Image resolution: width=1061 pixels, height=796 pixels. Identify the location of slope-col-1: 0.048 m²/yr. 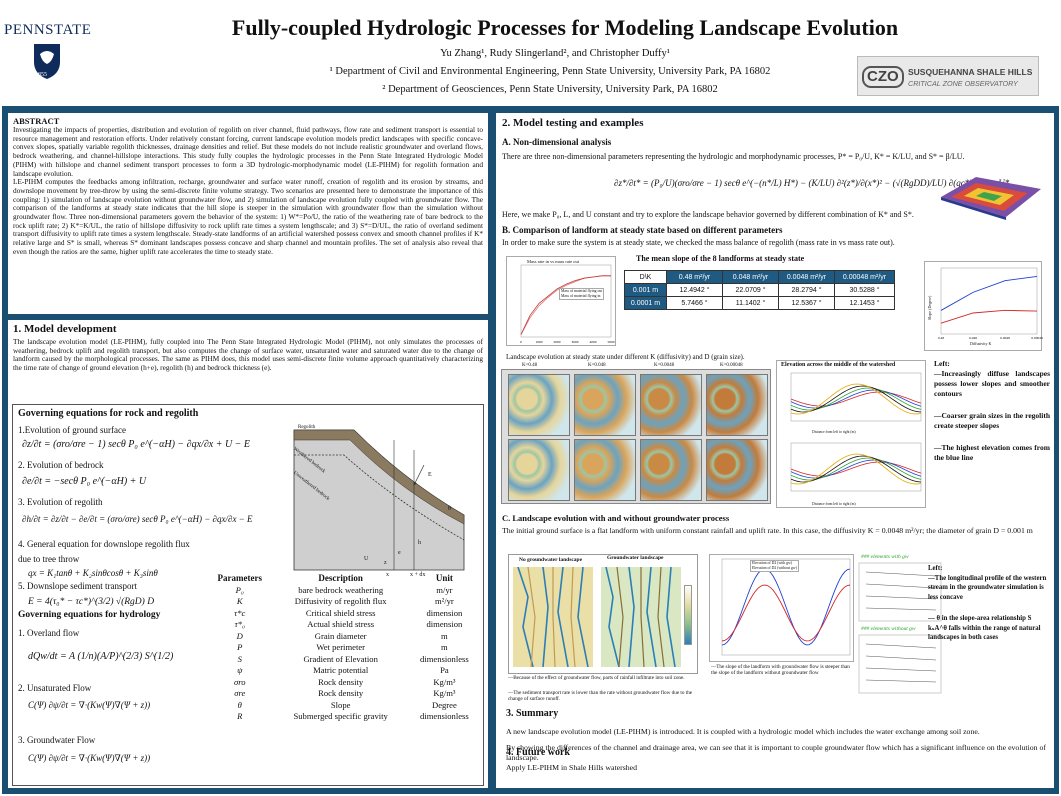
(750, 277).